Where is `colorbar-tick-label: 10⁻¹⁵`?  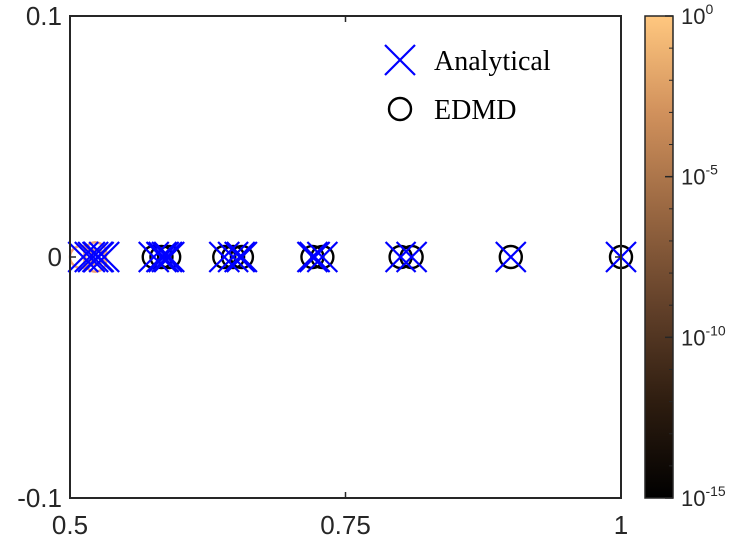 colorbar-tick-label: 10⁻¹⁵ is located at coordinates (703, 497).